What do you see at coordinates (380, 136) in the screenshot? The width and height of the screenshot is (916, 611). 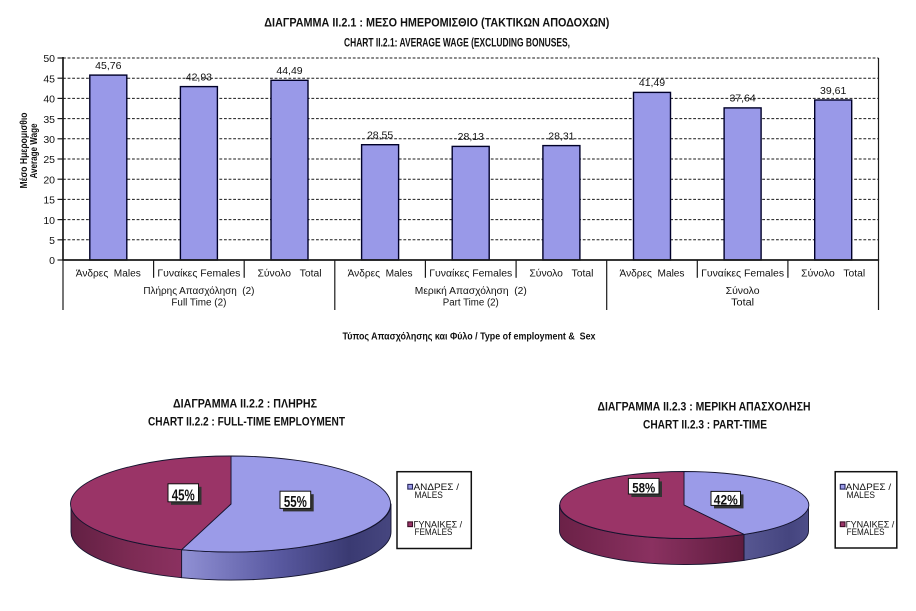 I see `svg-text: 28,55` at bounding box center [380, 136].